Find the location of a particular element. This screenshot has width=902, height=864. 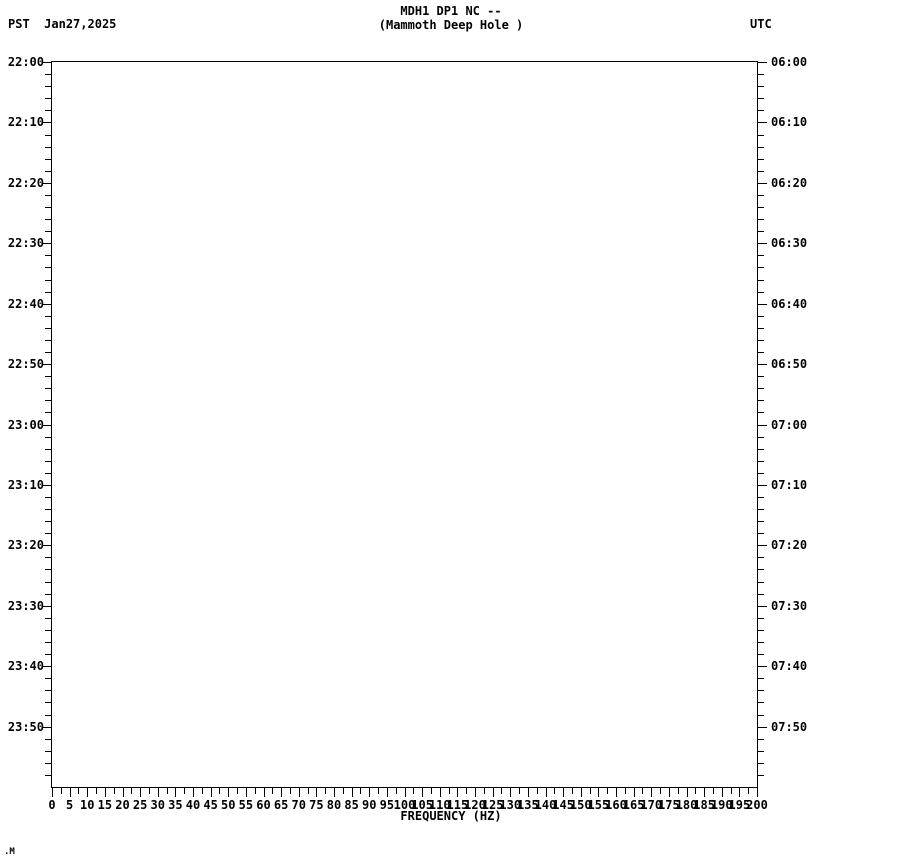

frequency-tick-label: 65 is located at coordinates (281, 805).